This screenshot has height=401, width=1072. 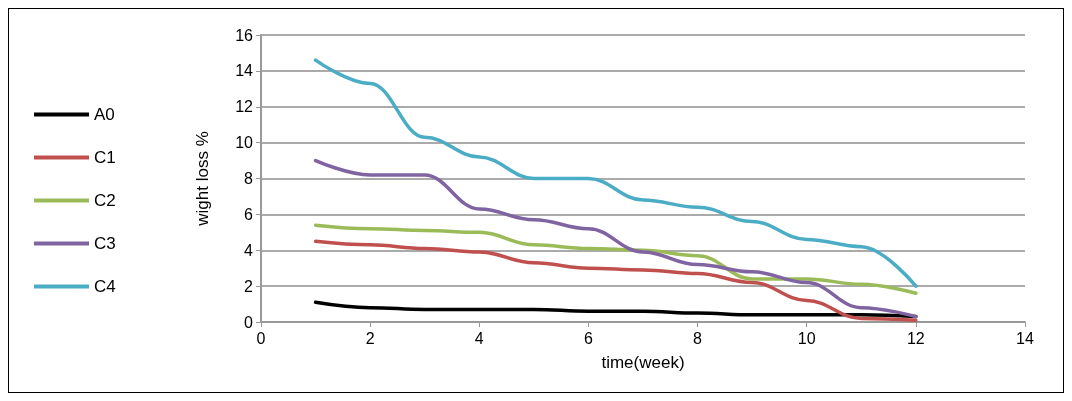 I want to click on y-tick-label: 10, so click(x=244, y=143).